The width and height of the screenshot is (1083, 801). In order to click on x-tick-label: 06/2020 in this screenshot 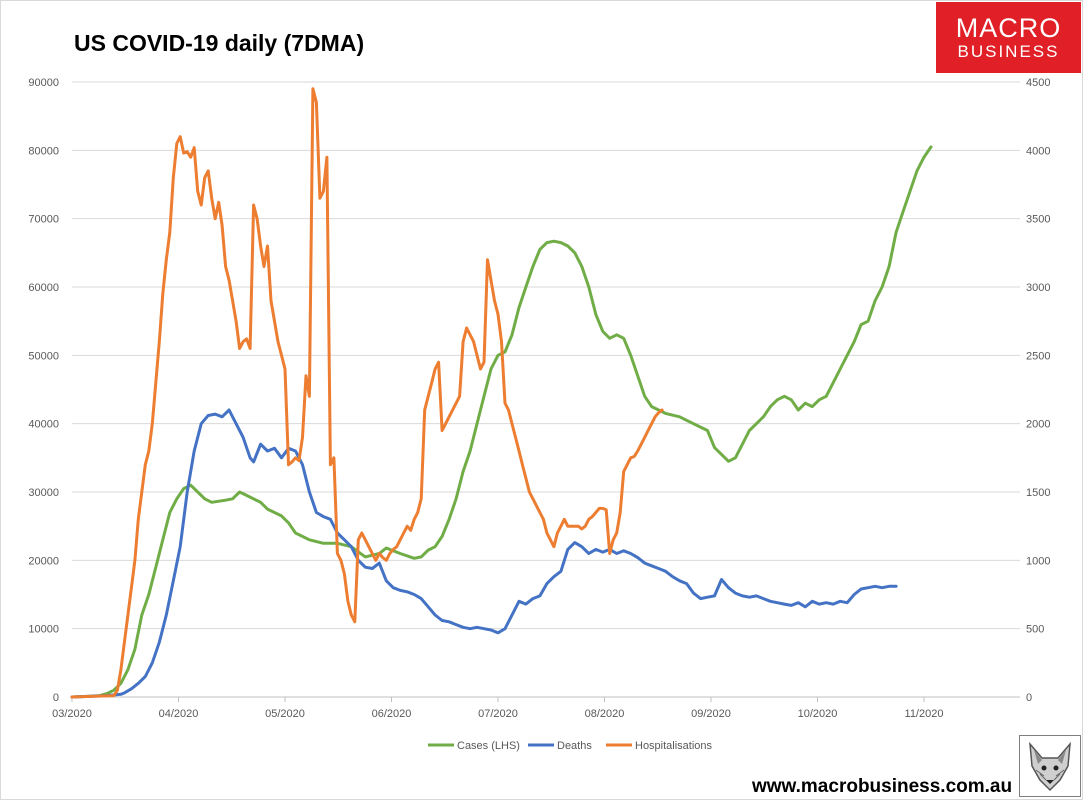, I will do `click(392, 714)`.